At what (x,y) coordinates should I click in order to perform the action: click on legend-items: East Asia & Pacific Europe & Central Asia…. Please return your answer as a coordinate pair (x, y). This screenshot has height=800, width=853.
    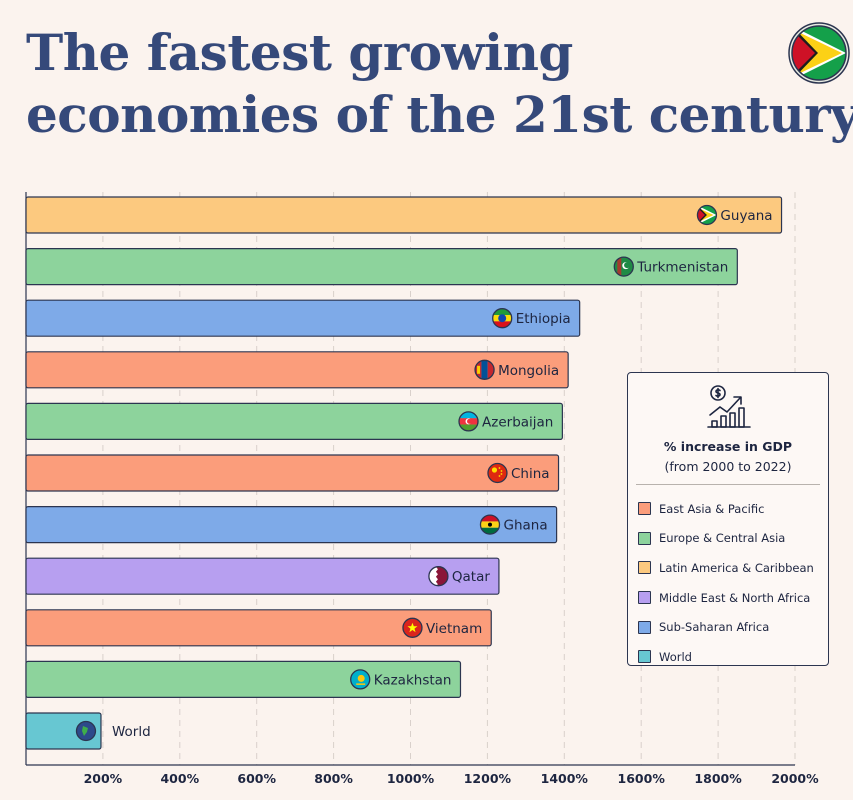
    Looking at the image, I should click on (731, 583).